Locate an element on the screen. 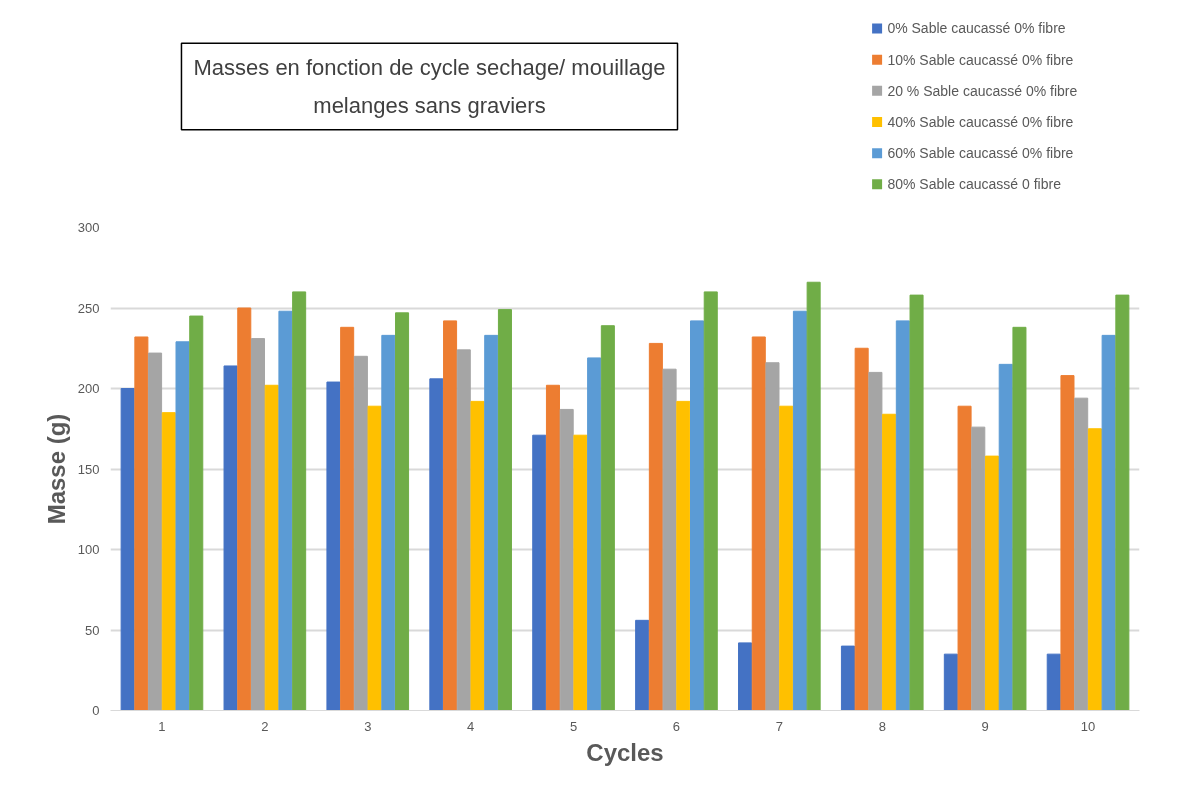  legend-label: 20 % Sable caucassé 0% fibre is located at coordinates (982, 90).